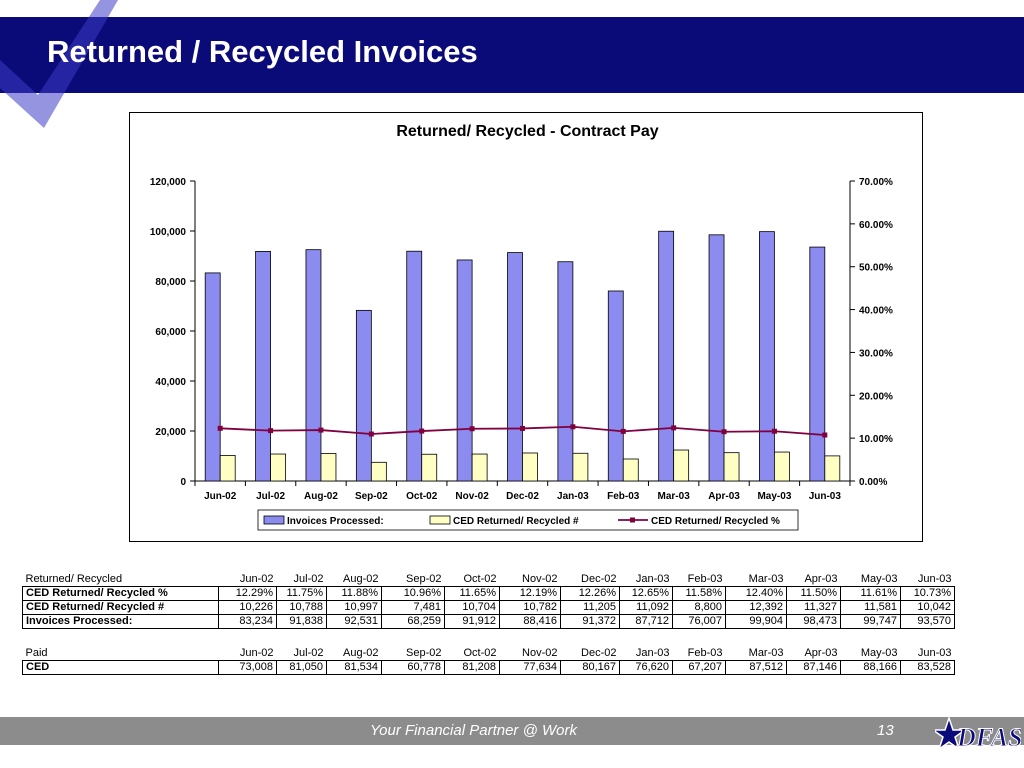 This screenshot has height=768, width=1024. What do you see at coordinates (120, 667) in the screenshot?
I see `row-label: CED` at bounding box center [120, 667].